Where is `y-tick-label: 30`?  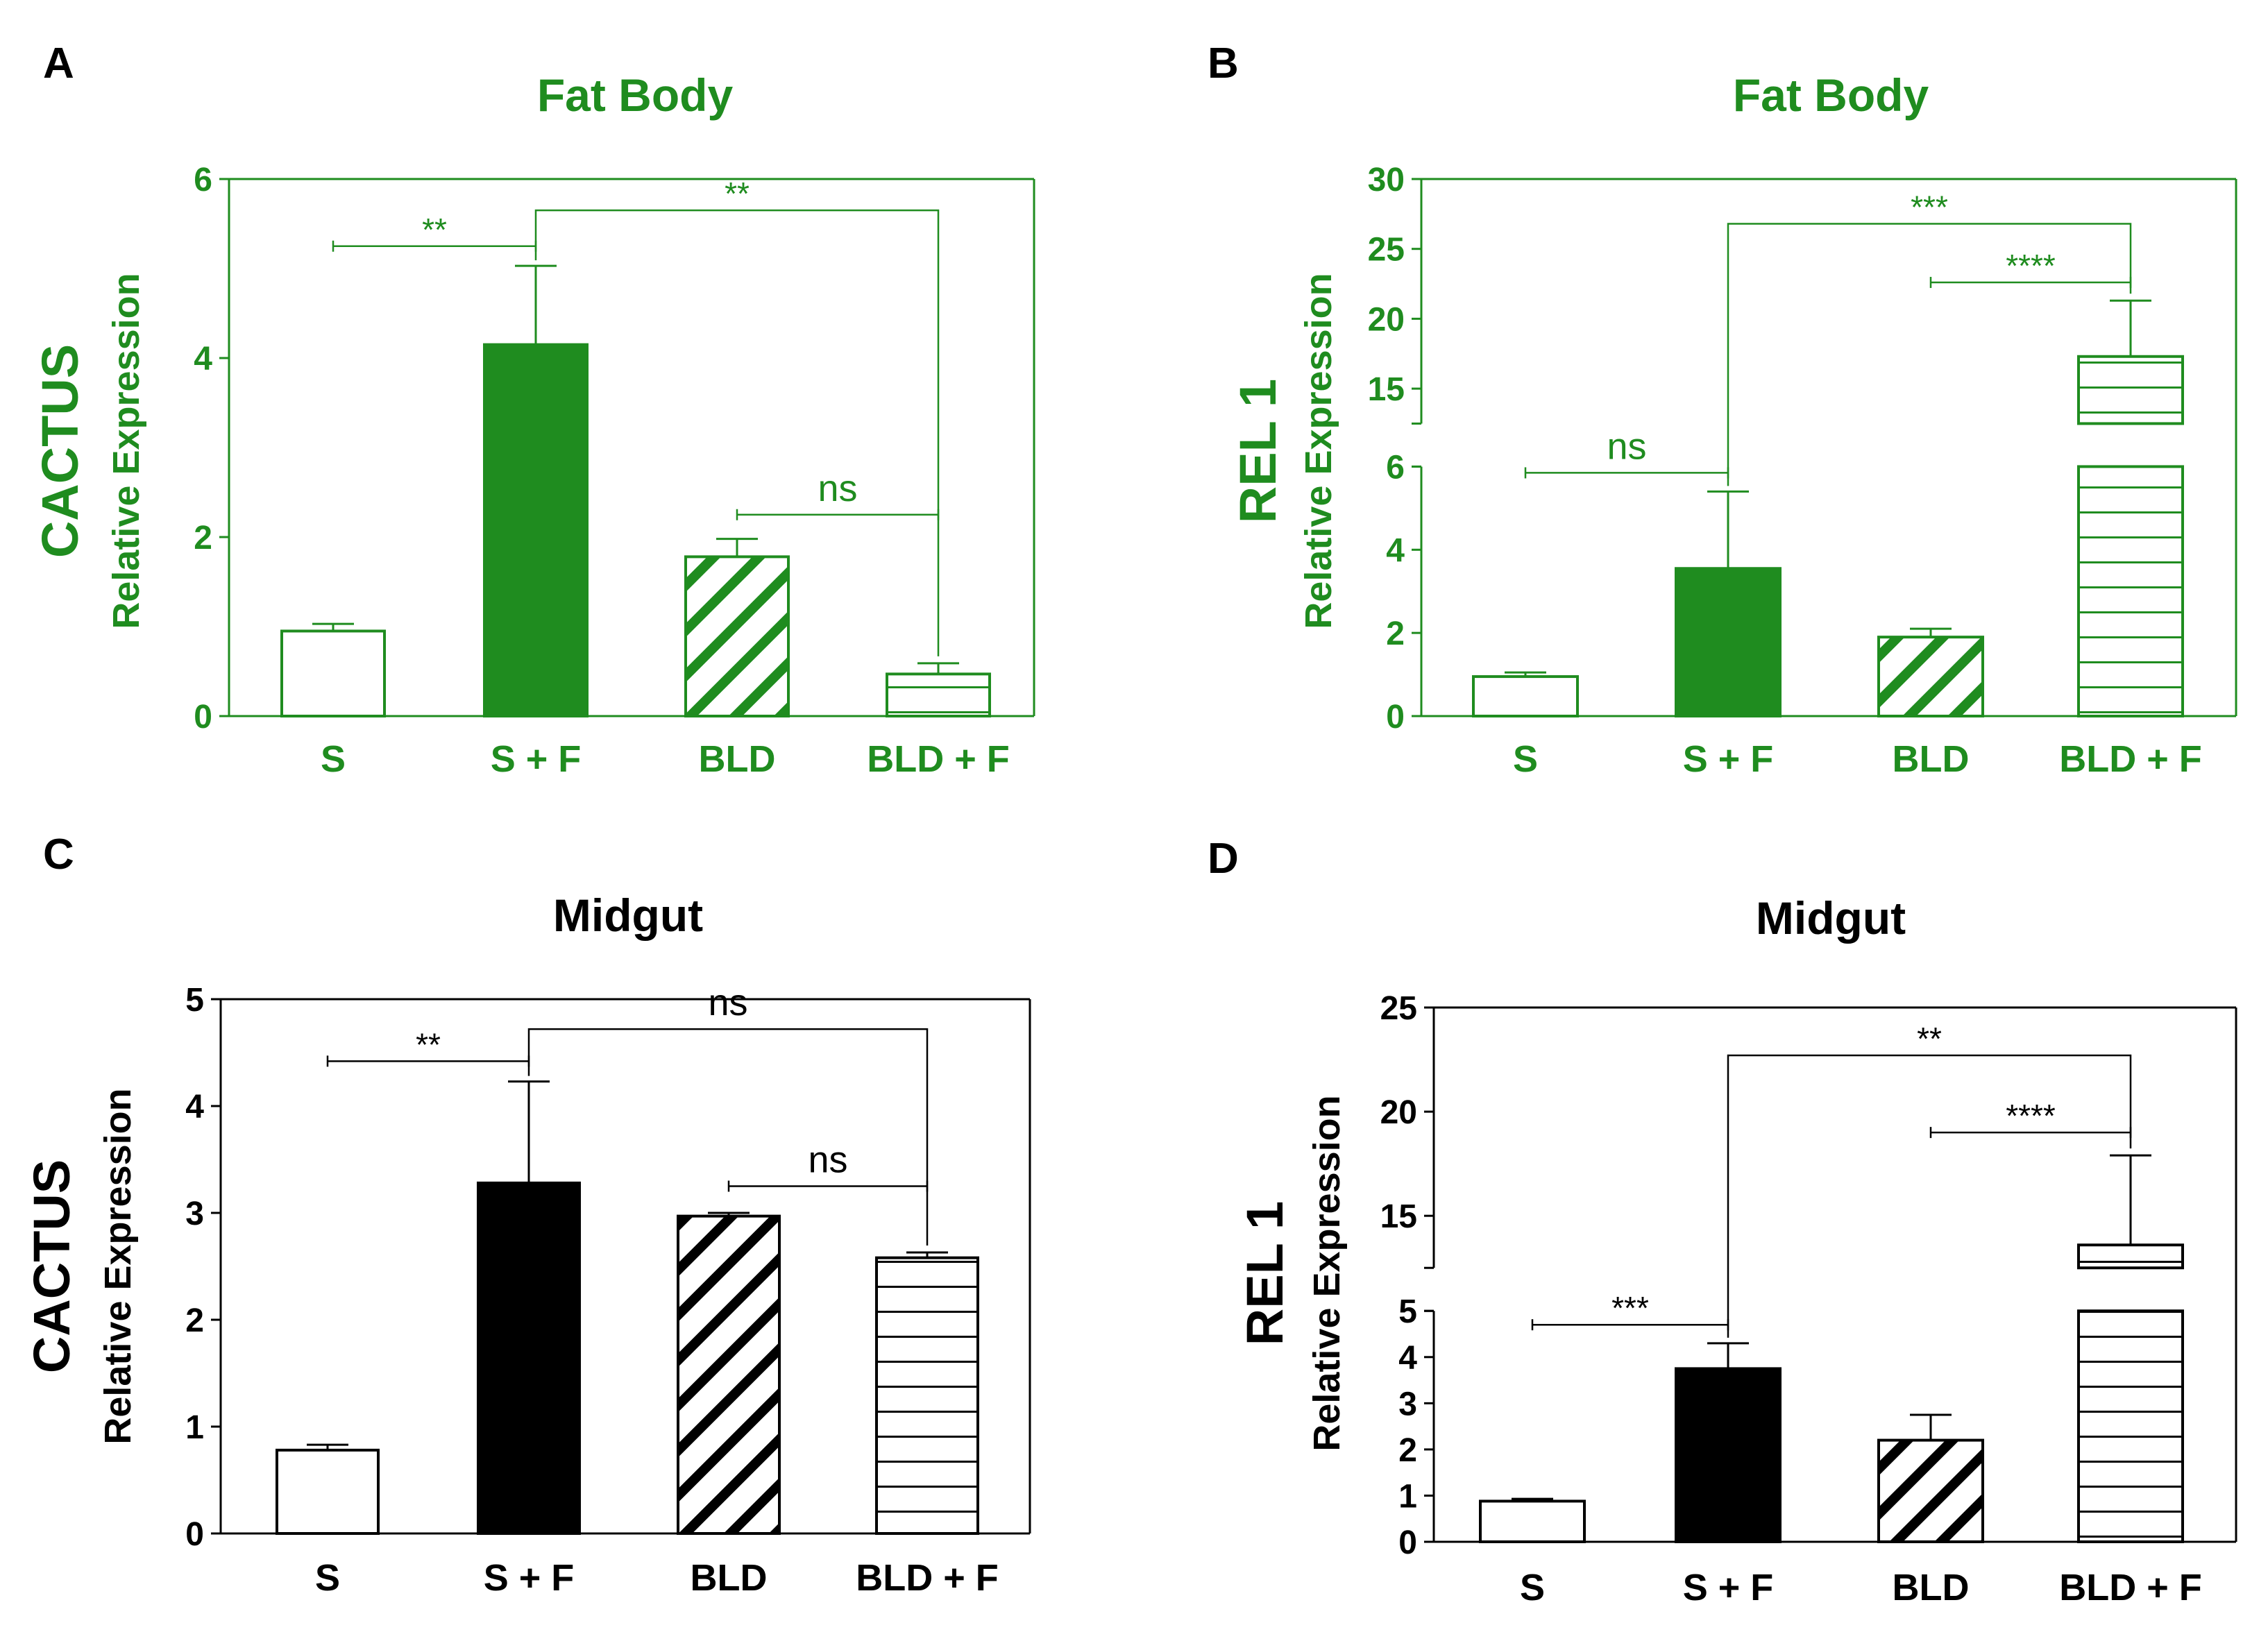
y-tick-label: 30 is located at coordinates (1386, 180).